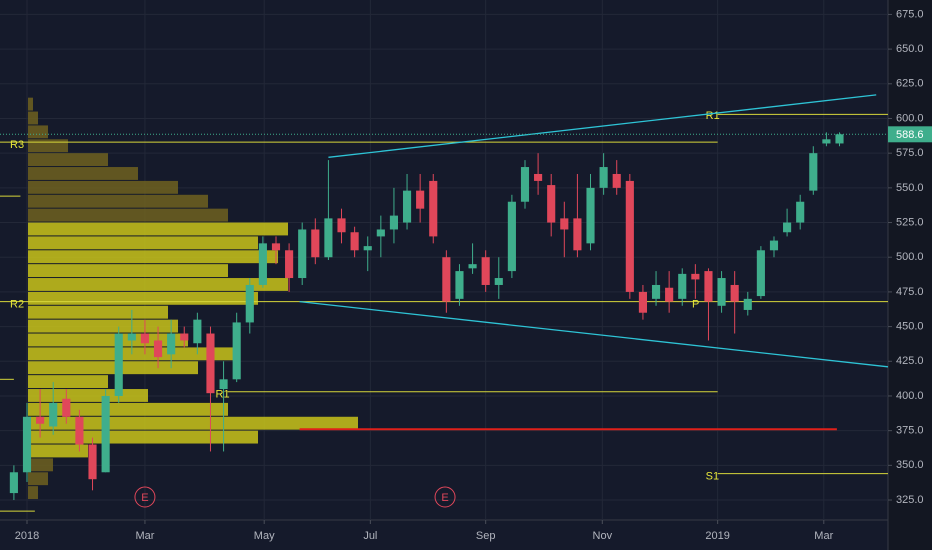  I want to click on y-tick-label: 625.0, so click(910, 84).